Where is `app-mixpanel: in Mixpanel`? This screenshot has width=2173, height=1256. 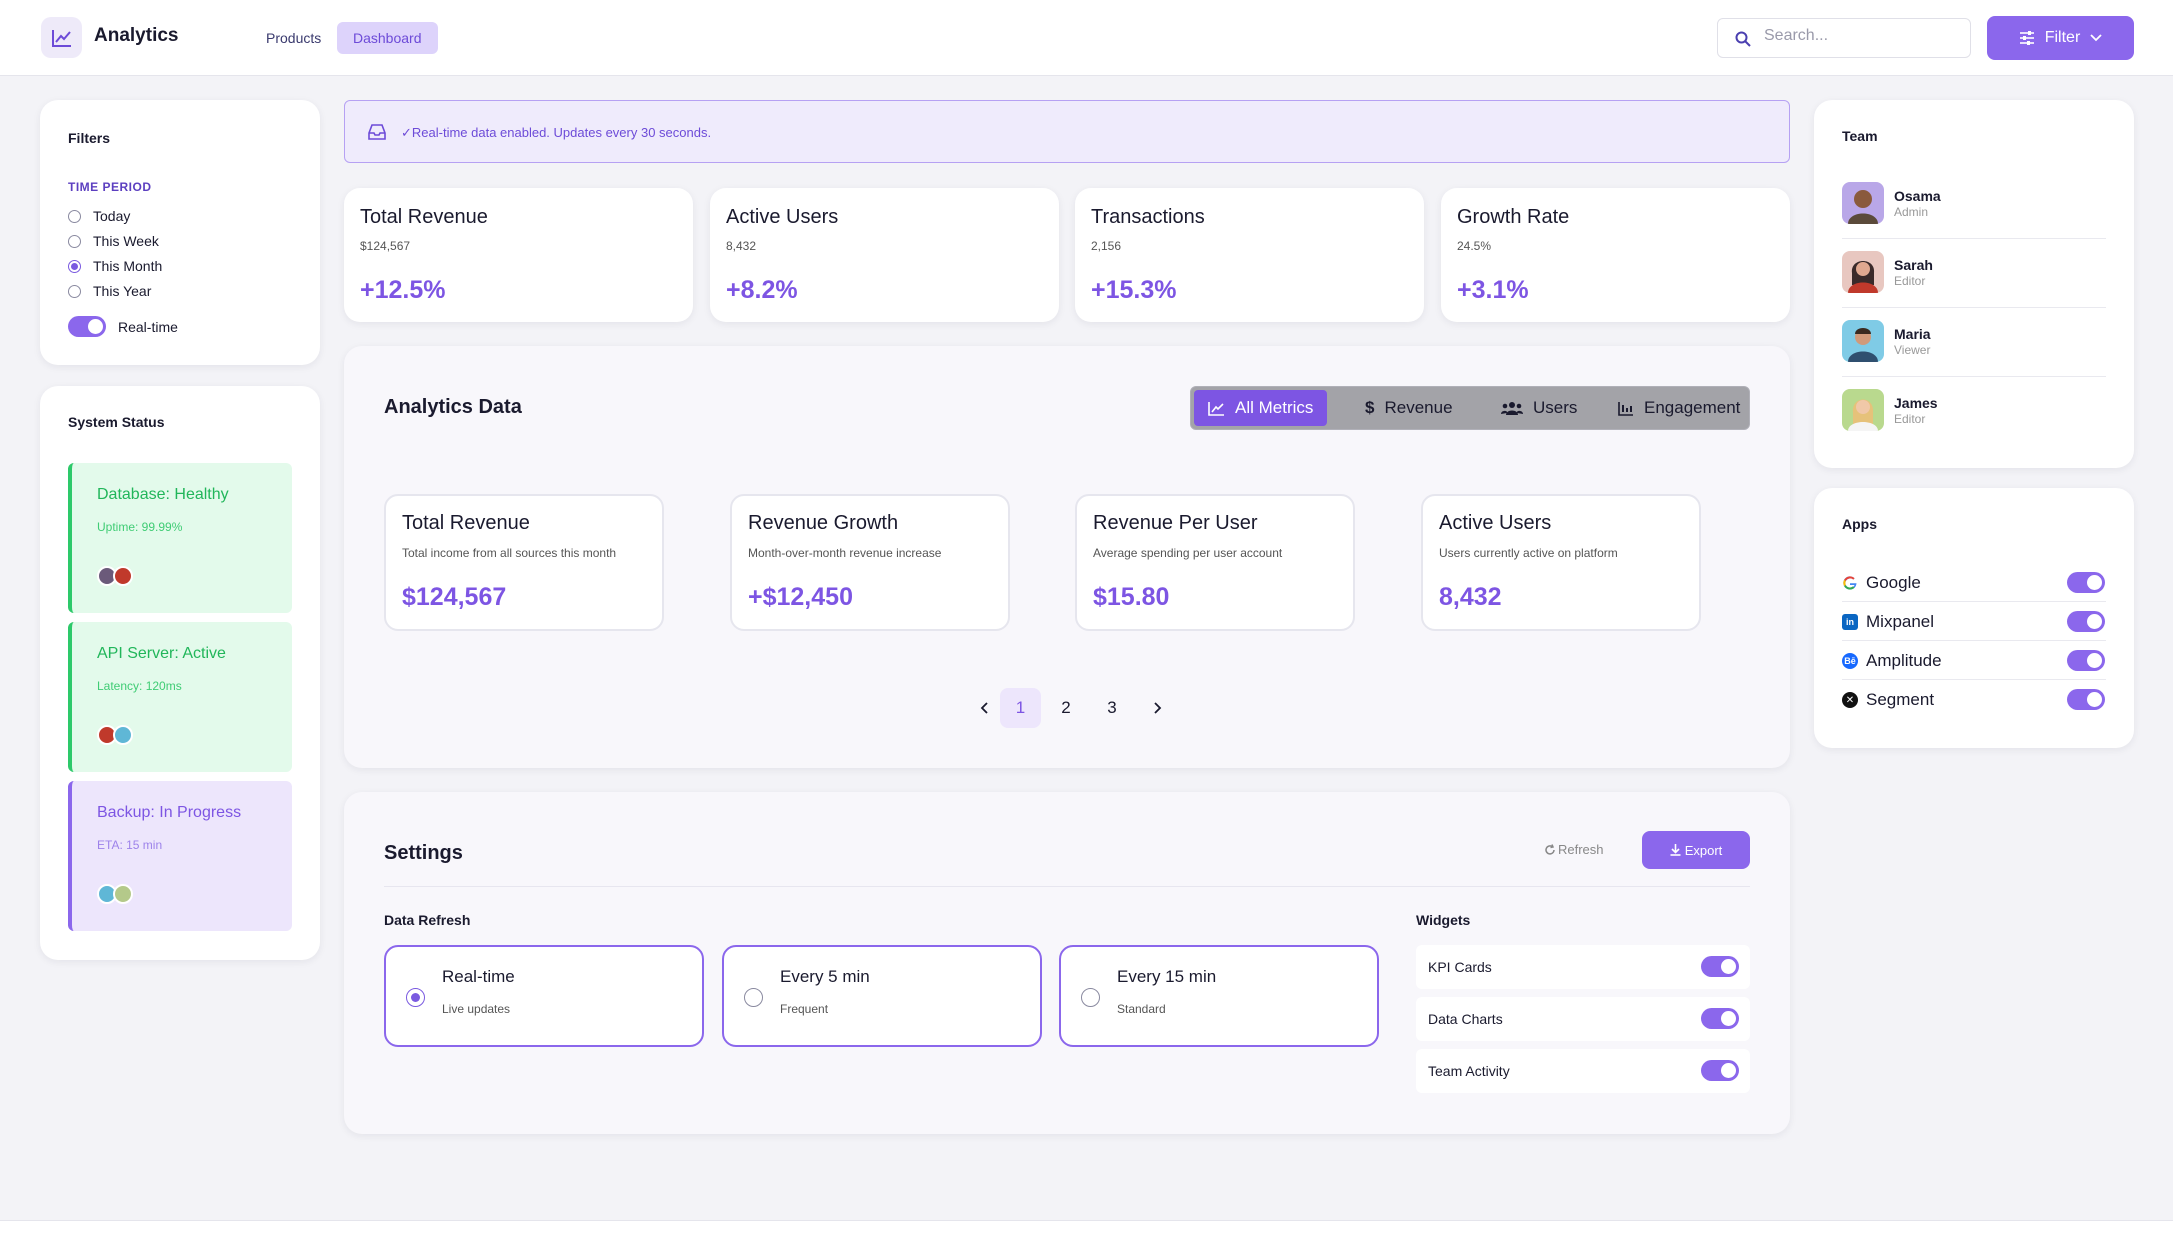
app-mixpanel: in Mixpanel is located at coordinates (1974, 621).